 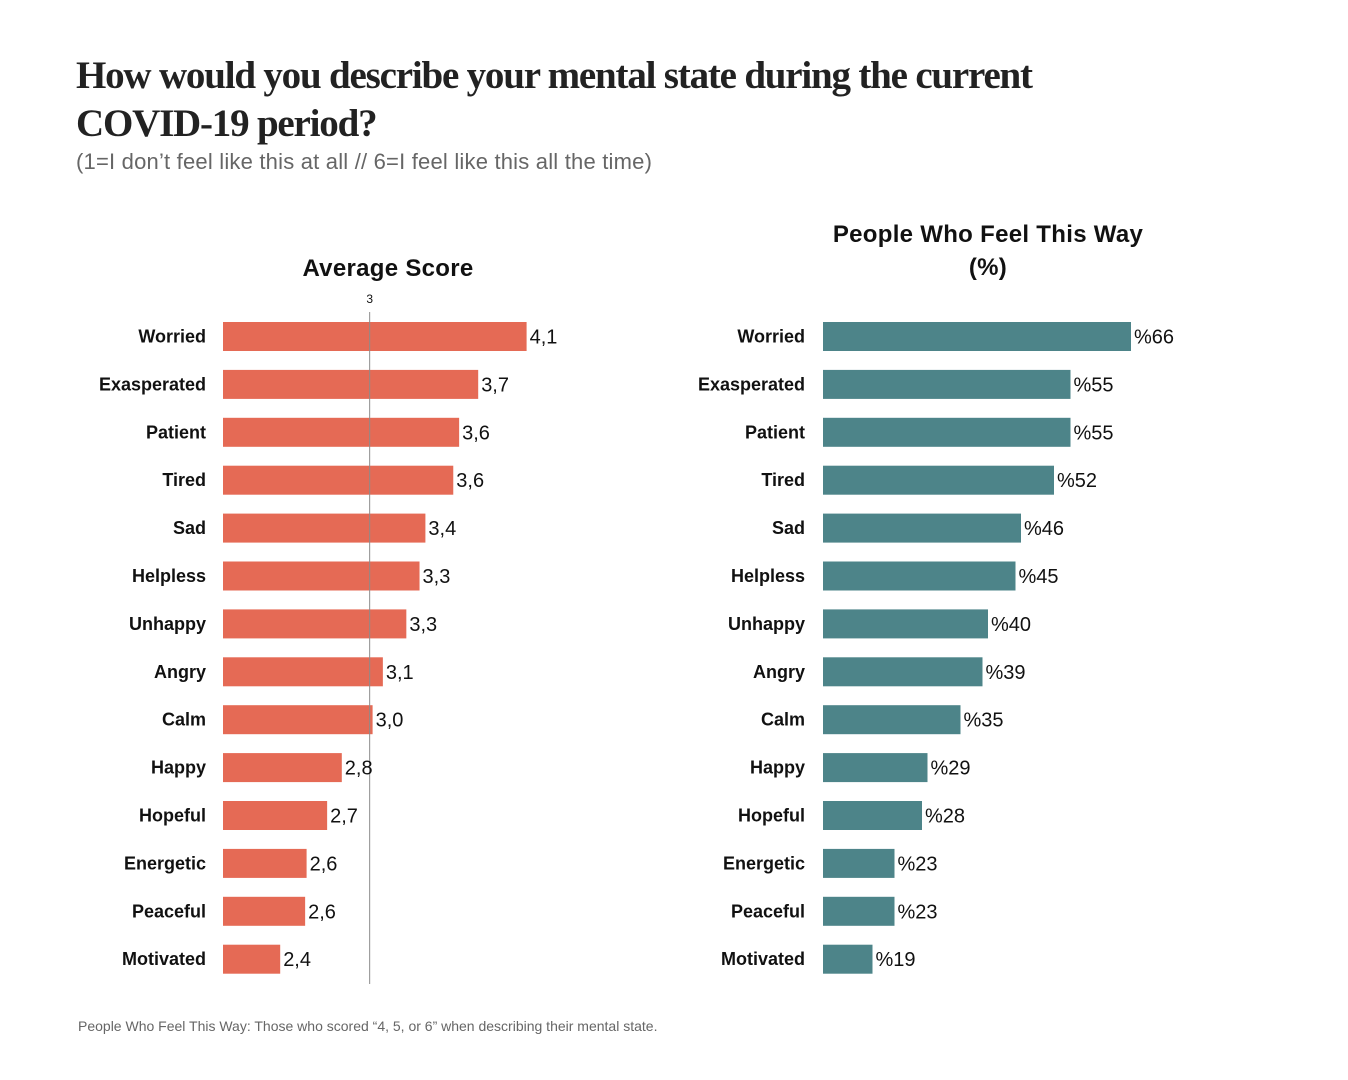 I want to click on pct-value-label: %39, so click(x=1006, y=673).